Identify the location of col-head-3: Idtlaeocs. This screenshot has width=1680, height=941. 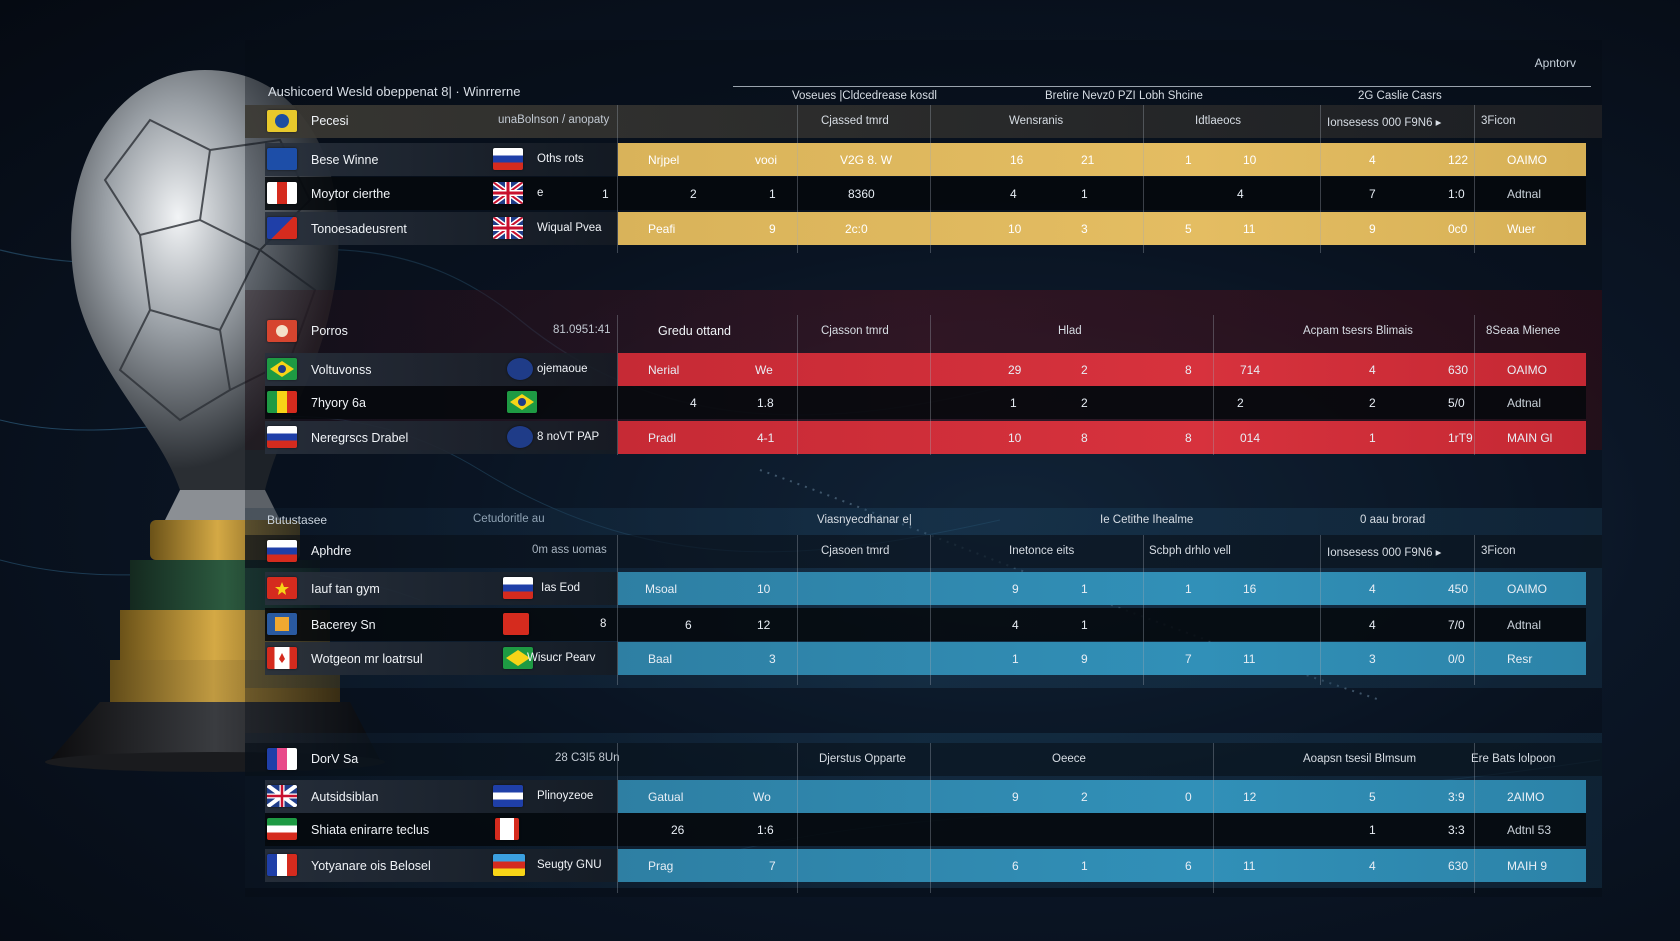
(1218, 121).